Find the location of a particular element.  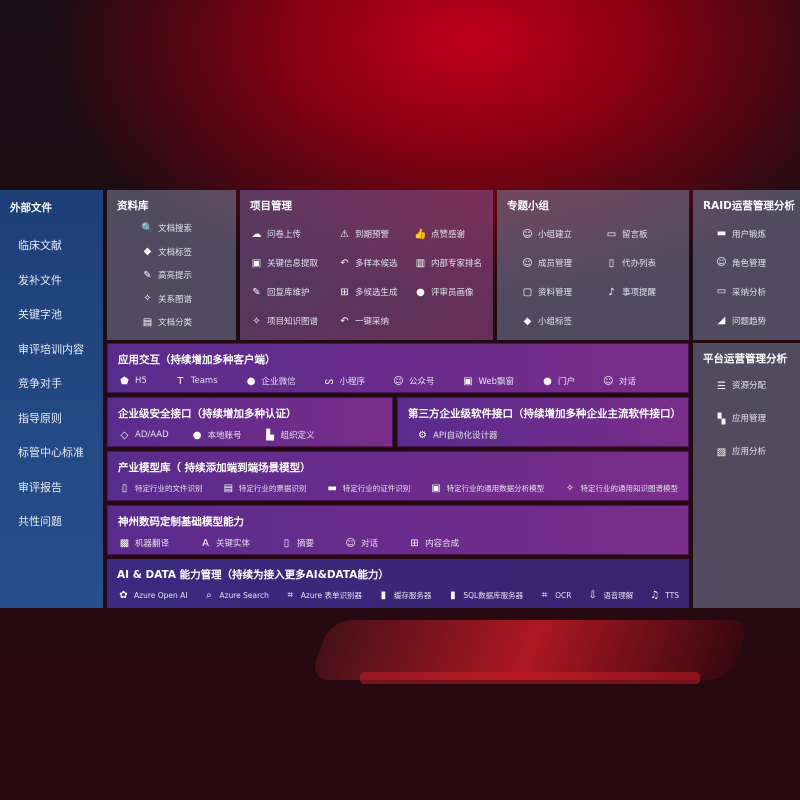

feature-label: 回复库维护 is located at coordinates (288, 293).